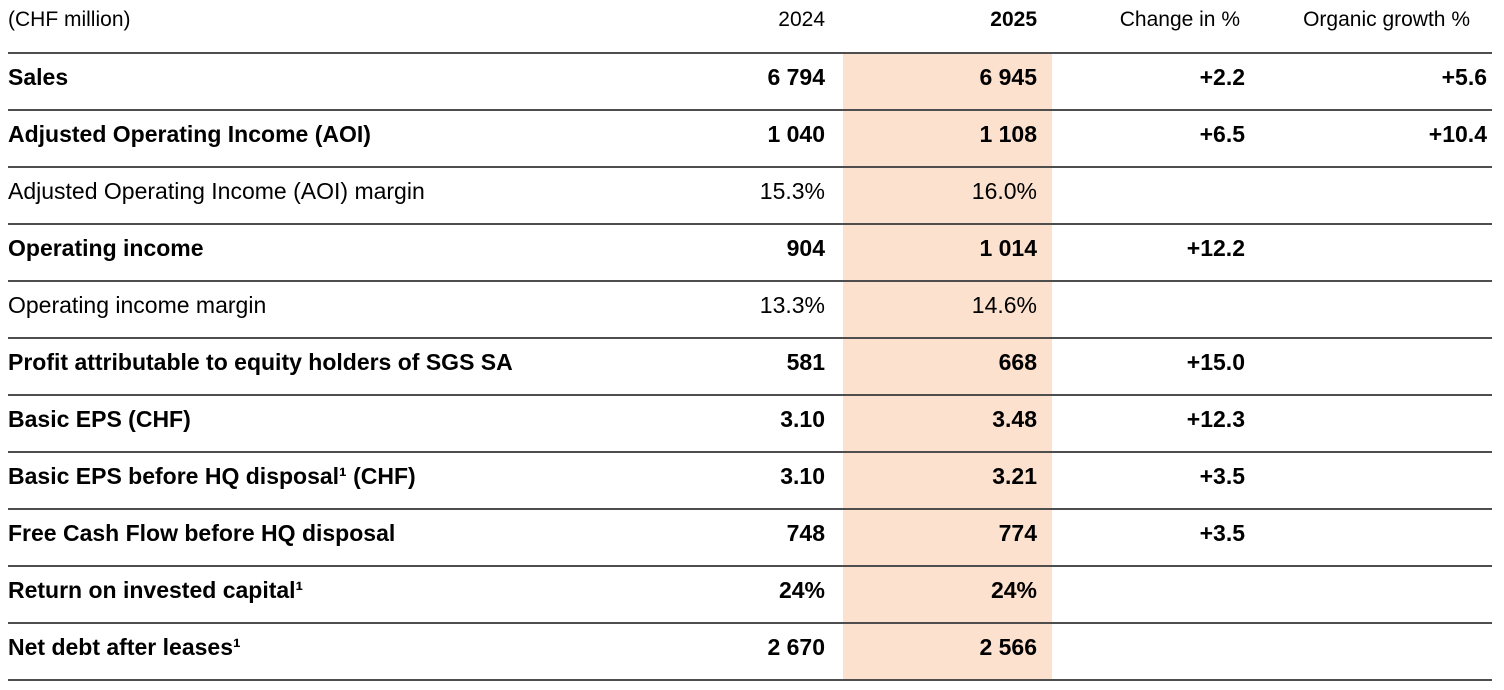 This screenshot has height=690, width=1504. What do you see at coordinates (1368, 139) in the screenshot?
I see `value-organic-growth: +10.4` at bounding box center [1368, 139].